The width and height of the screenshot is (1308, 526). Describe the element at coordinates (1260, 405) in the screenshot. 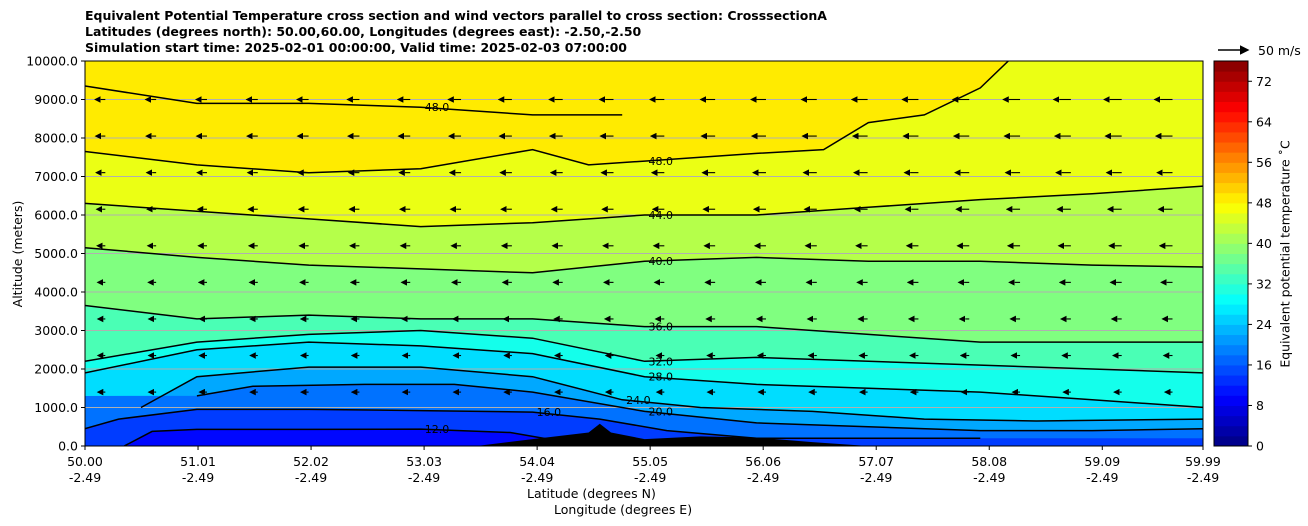

I see `colorbar-tick-label: 8` at that location.